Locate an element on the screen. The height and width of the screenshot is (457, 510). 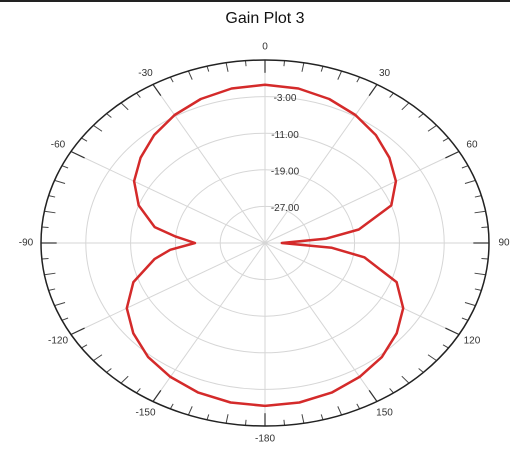
angle-label: -180 is located at coordinates (265, 439).